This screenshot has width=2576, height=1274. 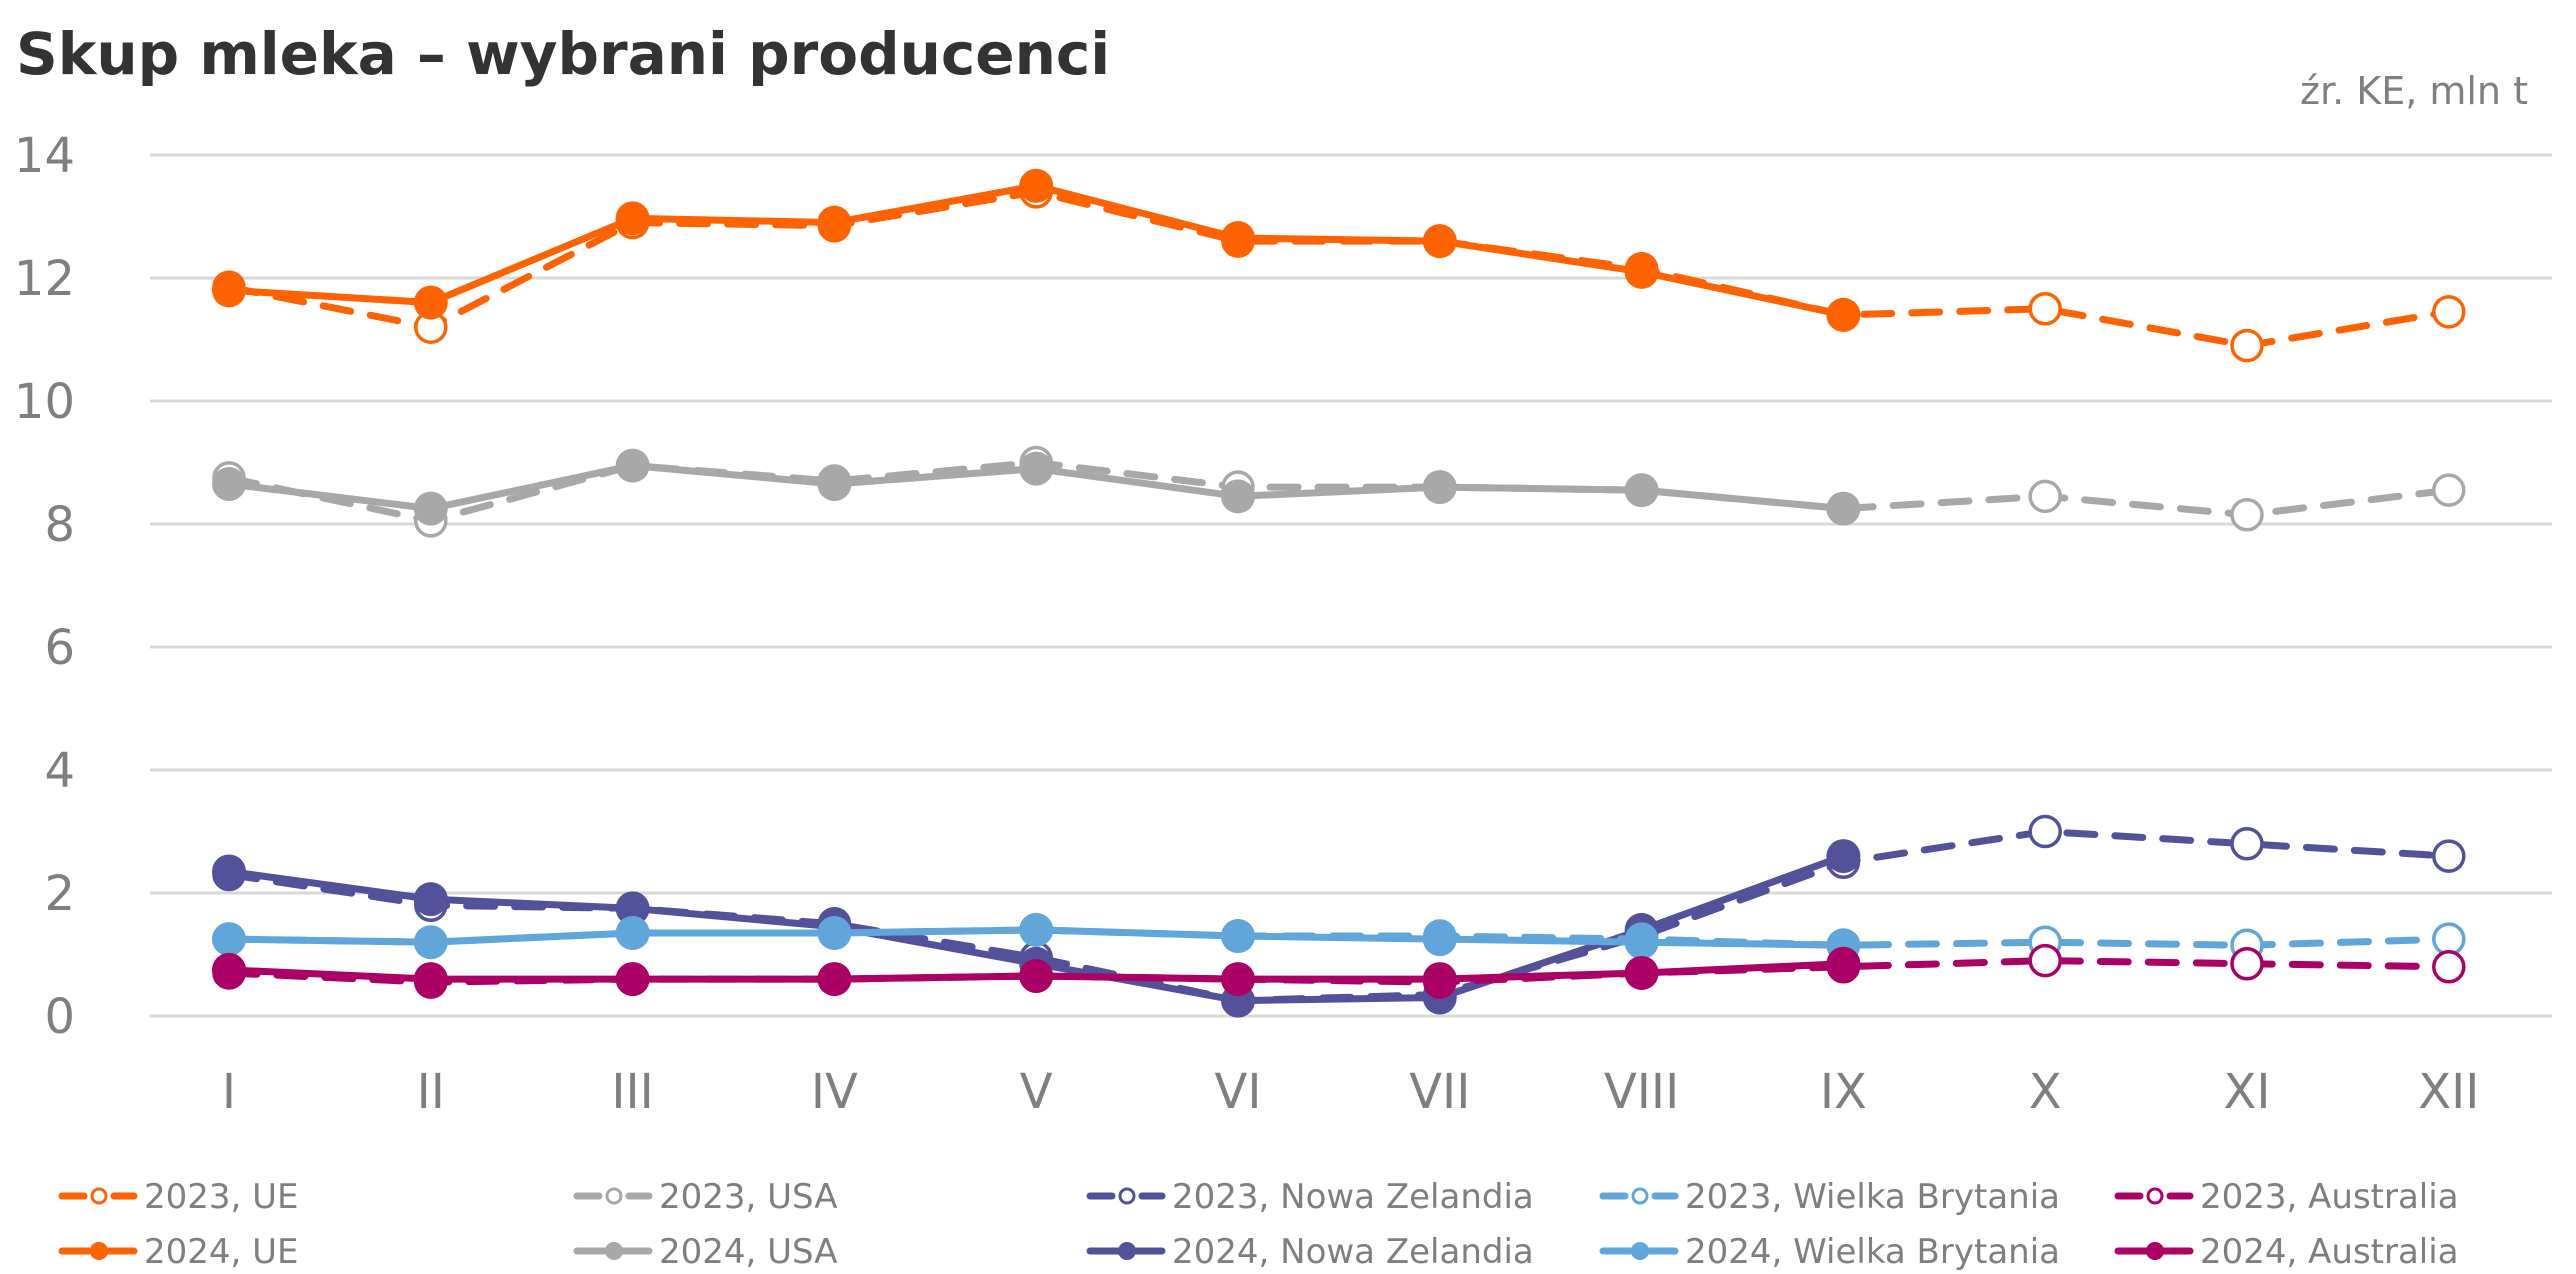 I want to click on series-2024-australia, so click(x=1036, y=971).